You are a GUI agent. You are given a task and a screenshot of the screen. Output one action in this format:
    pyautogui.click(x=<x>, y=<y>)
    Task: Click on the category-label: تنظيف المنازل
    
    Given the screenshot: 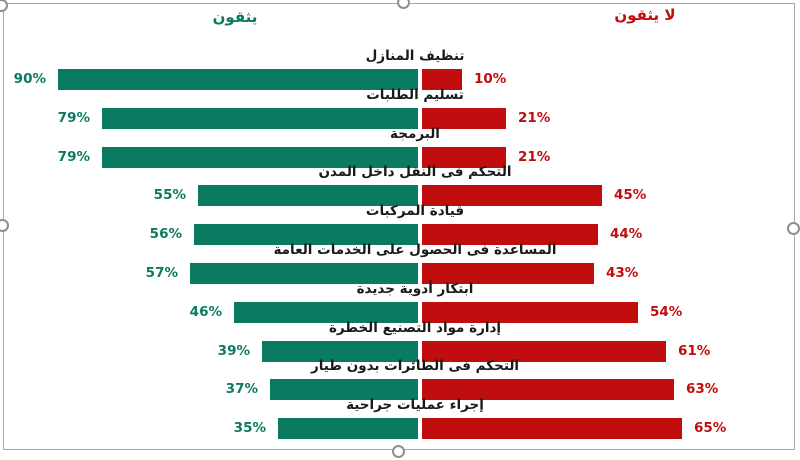 What is the action you would take?
    pyautogui.click(x=415, y=56)
    